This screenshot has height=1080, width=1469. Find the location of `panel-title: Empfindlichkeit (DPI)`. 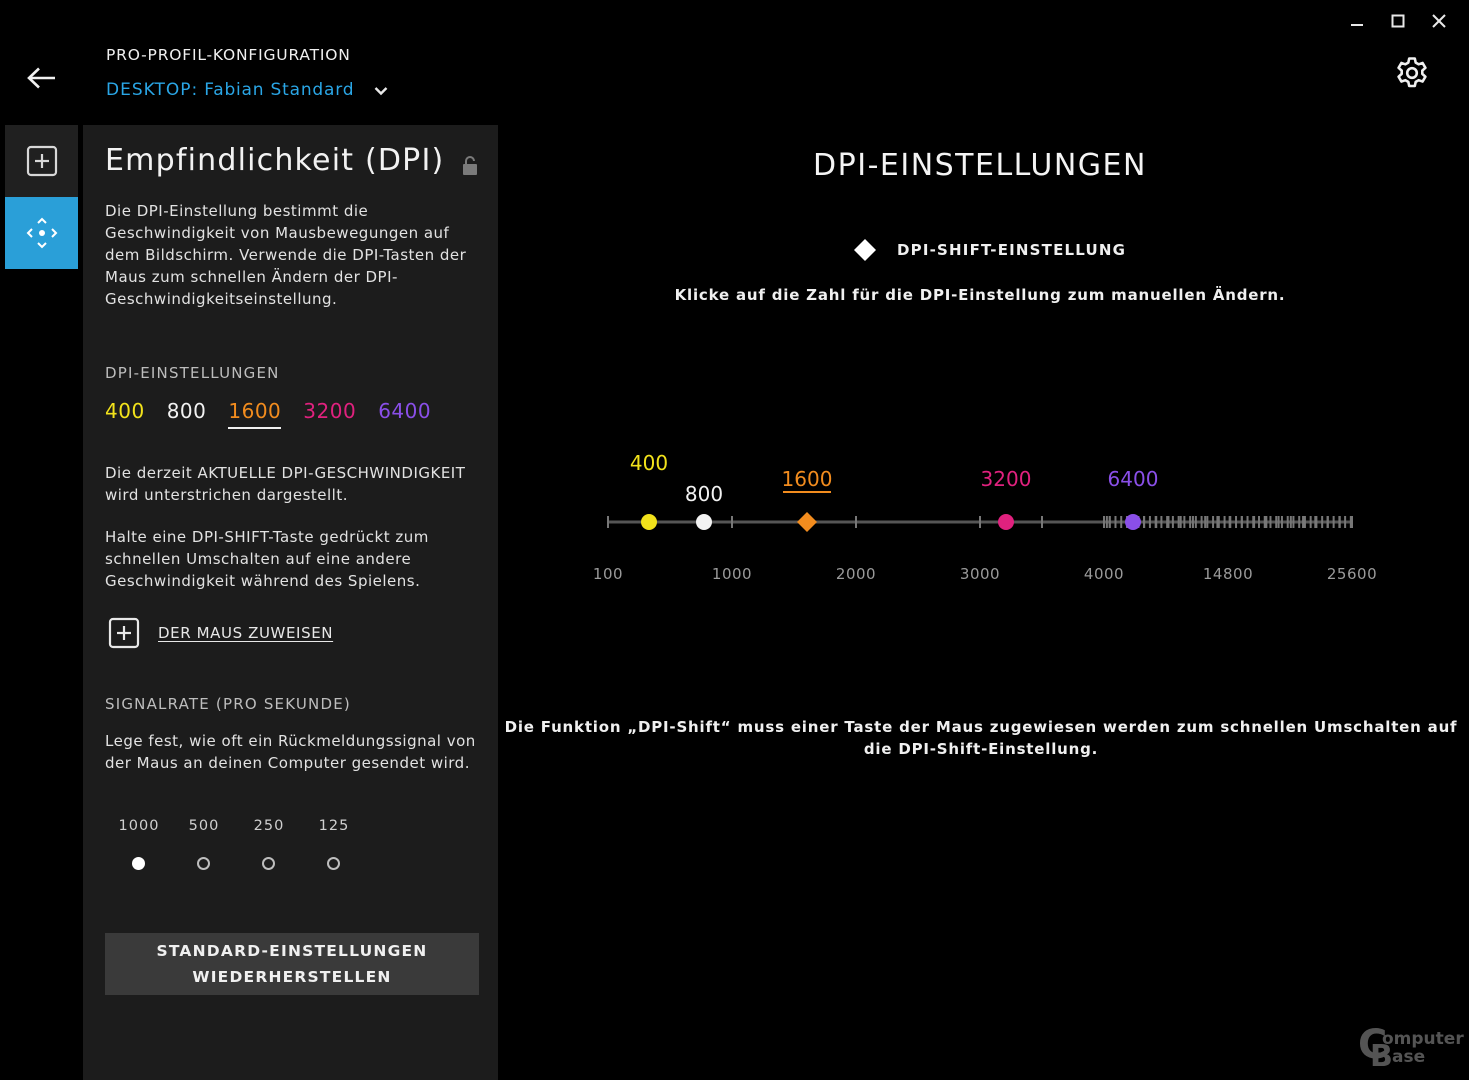

panel-title: Empfindlichkeit (DPI) is located at coordinates (275, 160).